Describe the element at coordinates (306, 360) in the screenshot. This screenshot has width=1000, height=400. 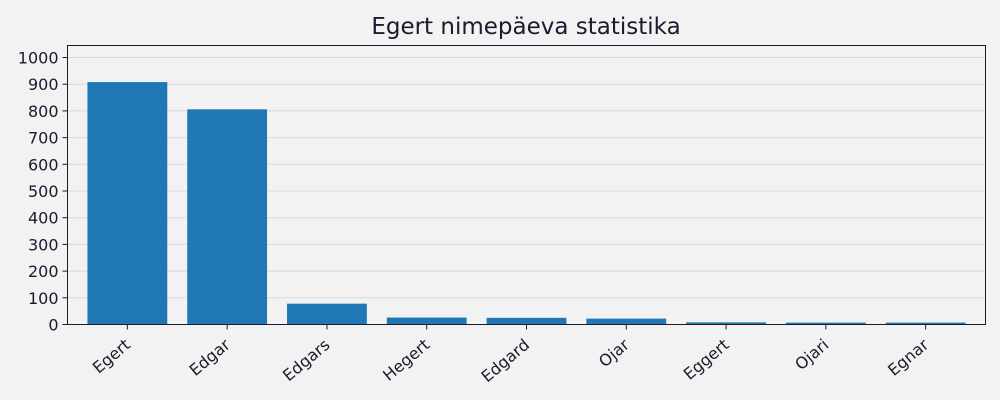
I see `x-tick-label: Edgars` at that location.